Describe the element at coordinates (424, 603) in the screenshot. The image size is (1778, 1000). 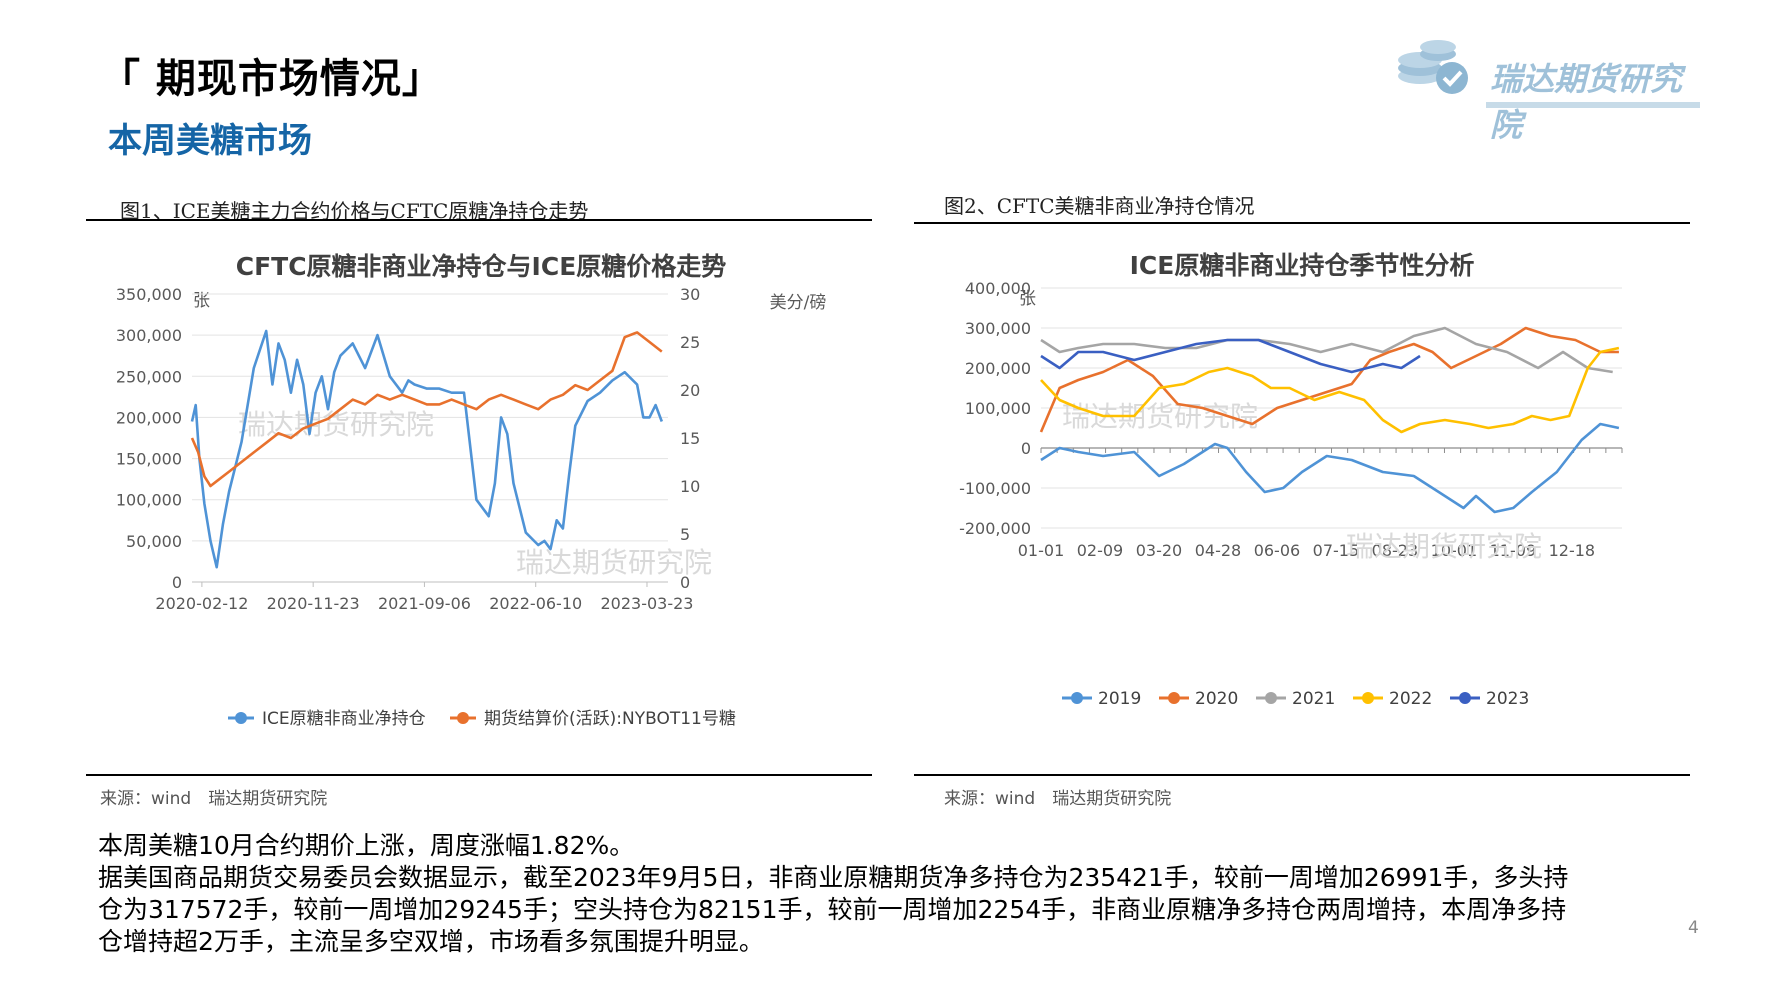
I see `chart1-x-tick-label: 2021-09-06` at that location.